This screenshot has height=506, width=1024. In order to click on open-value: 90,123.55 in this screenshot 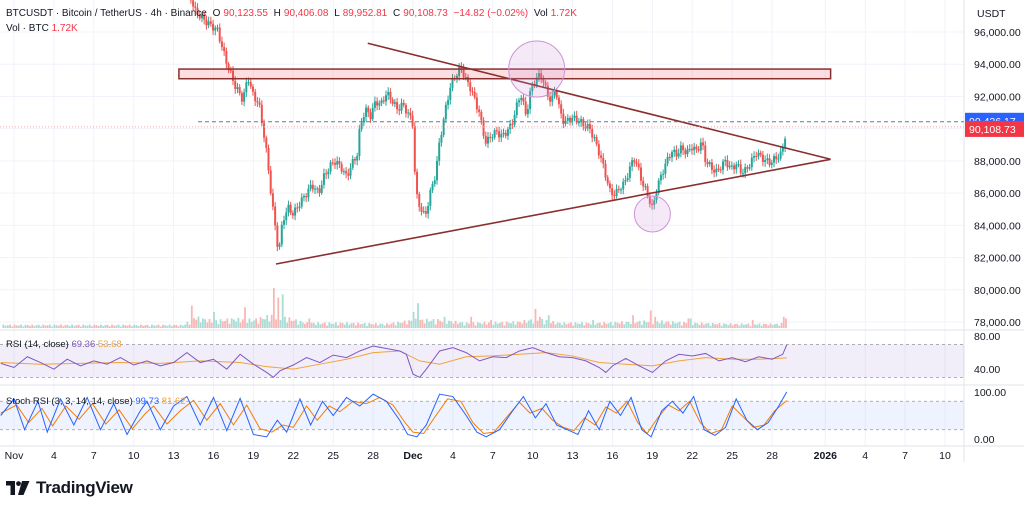, I will do `click(245, 13)`.